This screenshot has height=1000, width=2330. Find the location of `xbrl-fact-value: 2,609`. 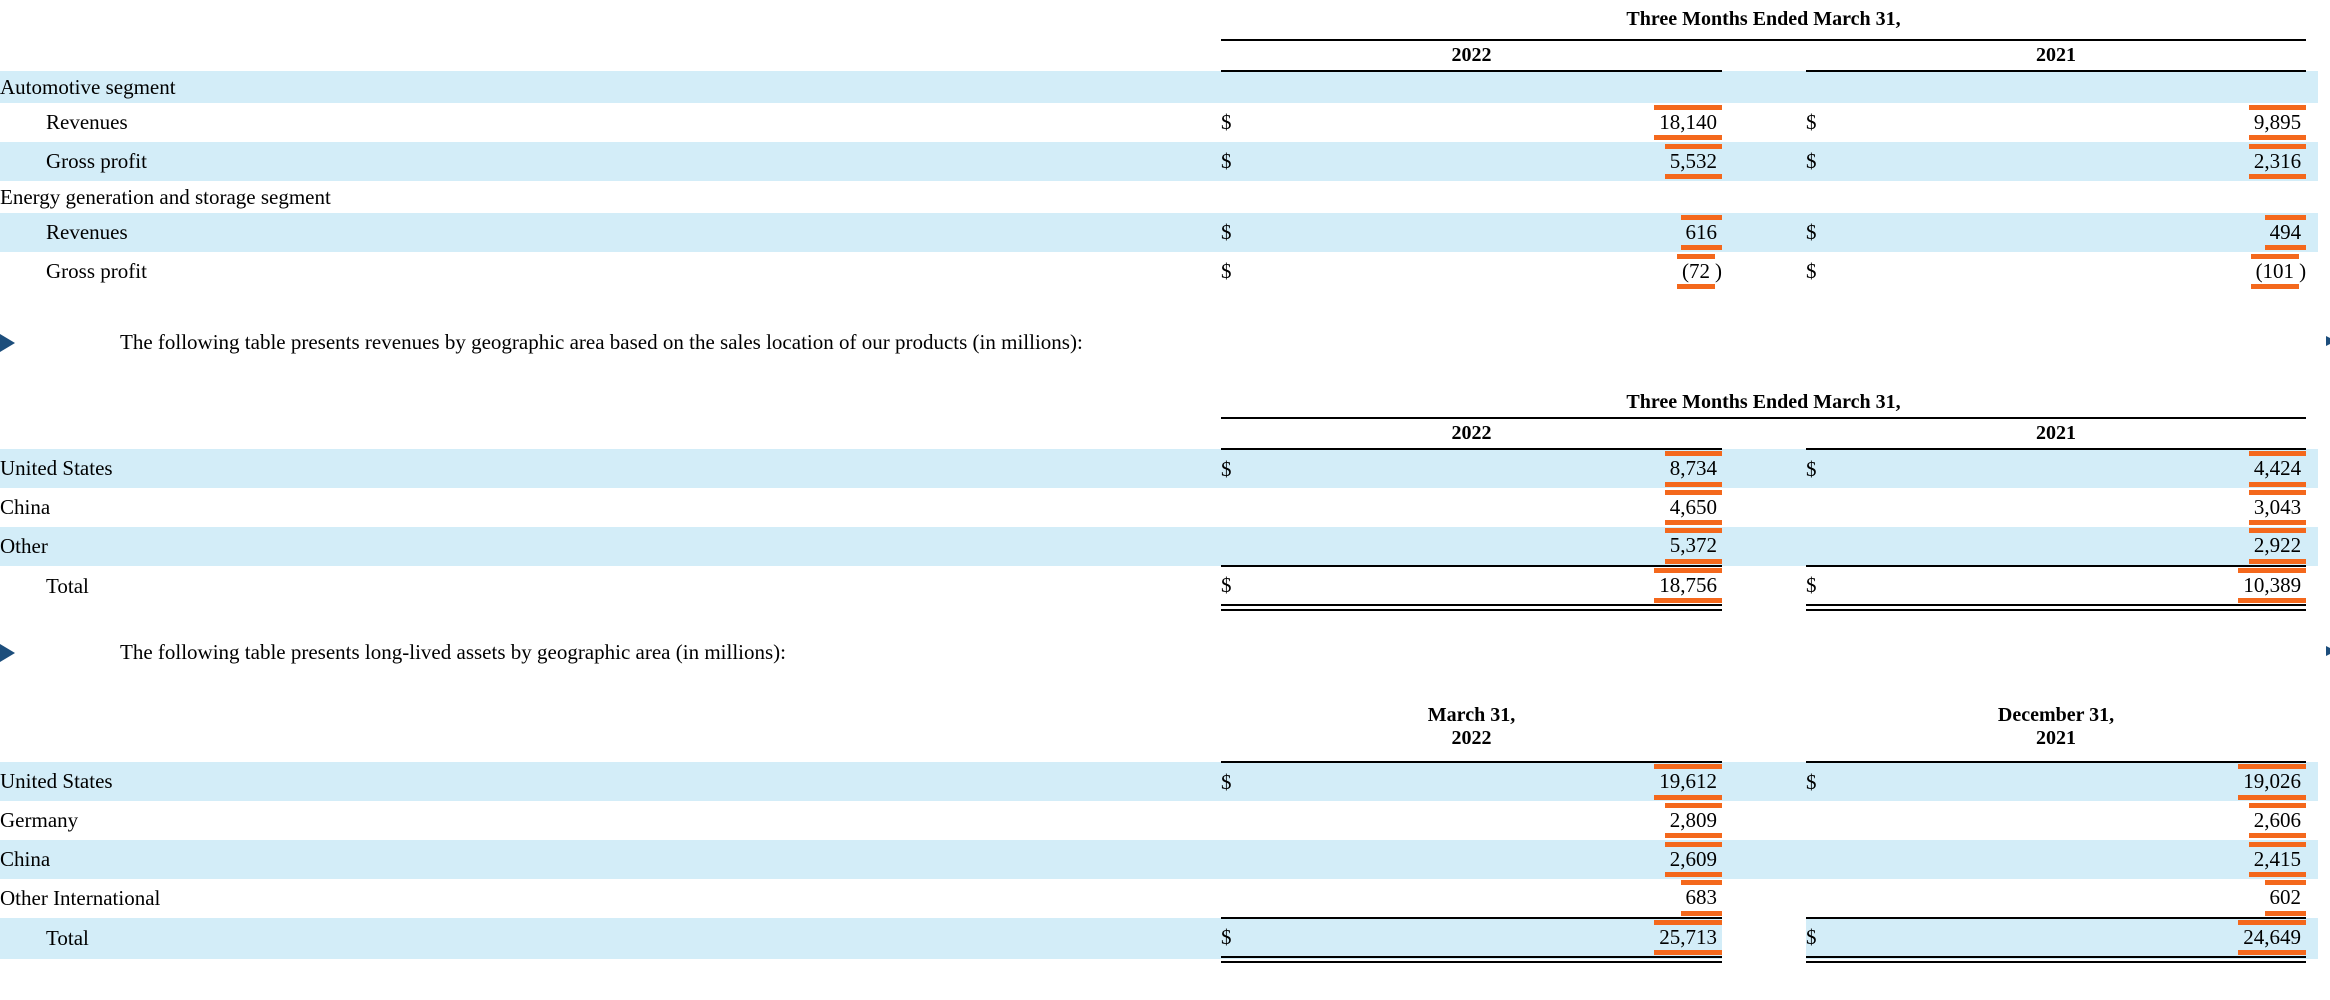

xbrl-fact-value: 2,609 is located at coordinates (1693, 859).